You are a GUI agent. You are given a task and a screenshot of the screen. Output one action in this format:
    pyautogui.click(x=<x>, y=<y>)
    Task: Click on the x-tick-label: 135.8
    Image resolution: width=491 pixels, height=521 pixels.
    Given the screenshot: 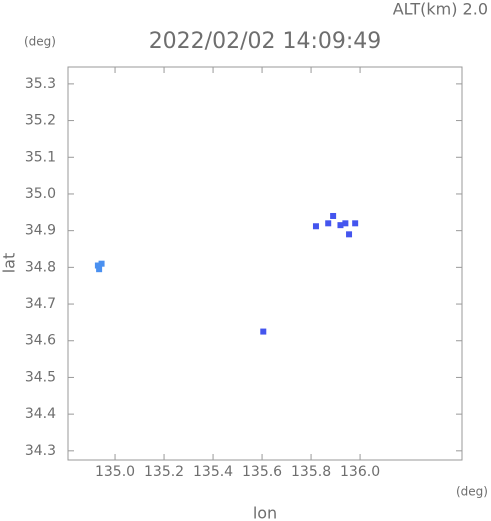 What is the action you would take?
    pyautogui.click(x=311, y=472)
    